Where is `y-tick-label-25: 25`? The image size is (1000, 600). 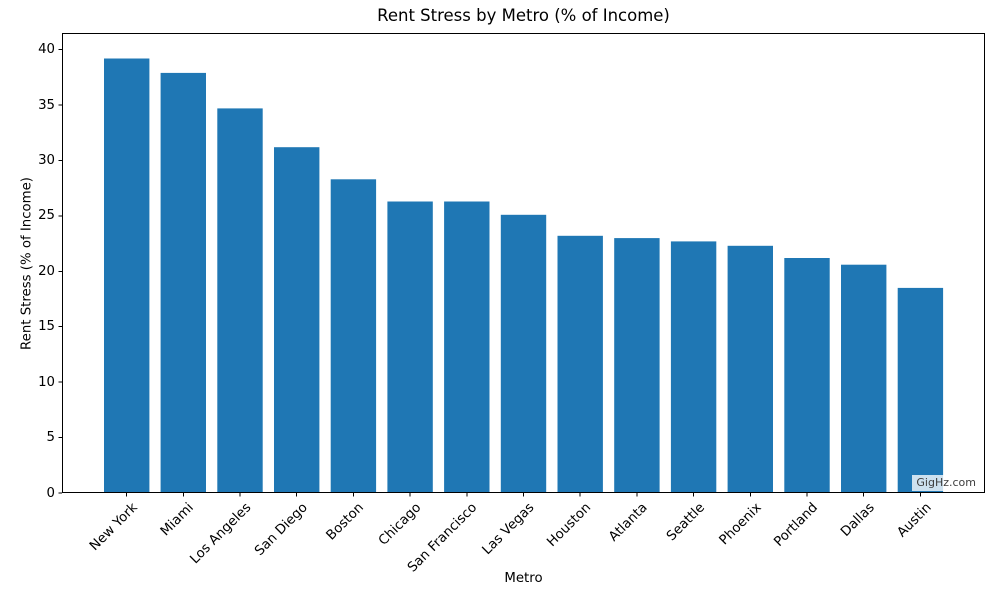 y-tick-label-25: 25 is located at coordinates (46, 216).